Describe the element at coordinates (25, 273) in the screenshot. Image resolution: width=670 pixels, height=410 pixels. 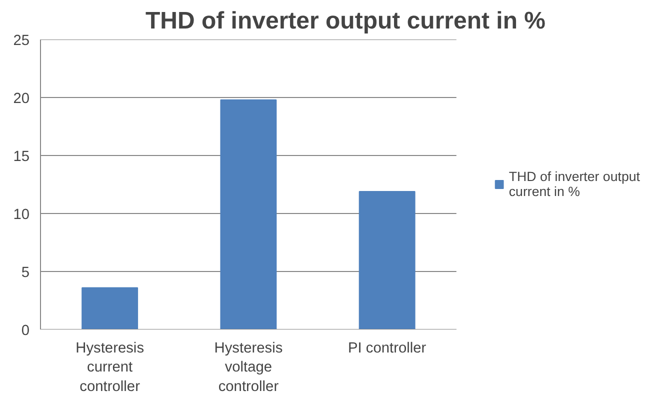
I see `y-tick-label: 5` at that location.